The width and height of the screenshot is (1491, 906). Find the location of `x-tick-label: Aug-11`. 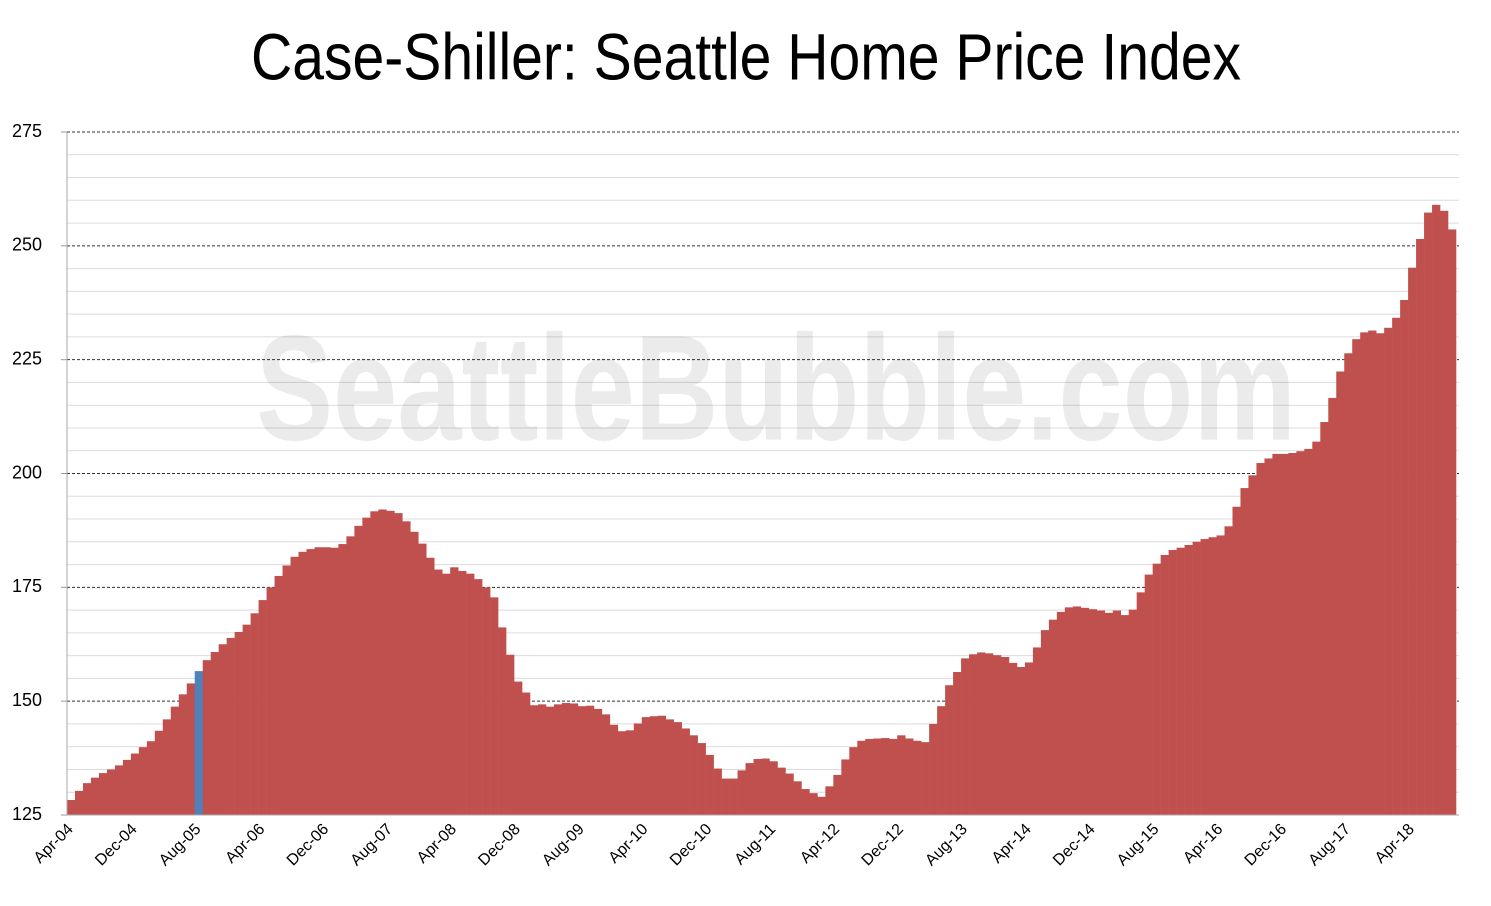

x-tick-label: Aug-11 is located at coordinates (756, 845).